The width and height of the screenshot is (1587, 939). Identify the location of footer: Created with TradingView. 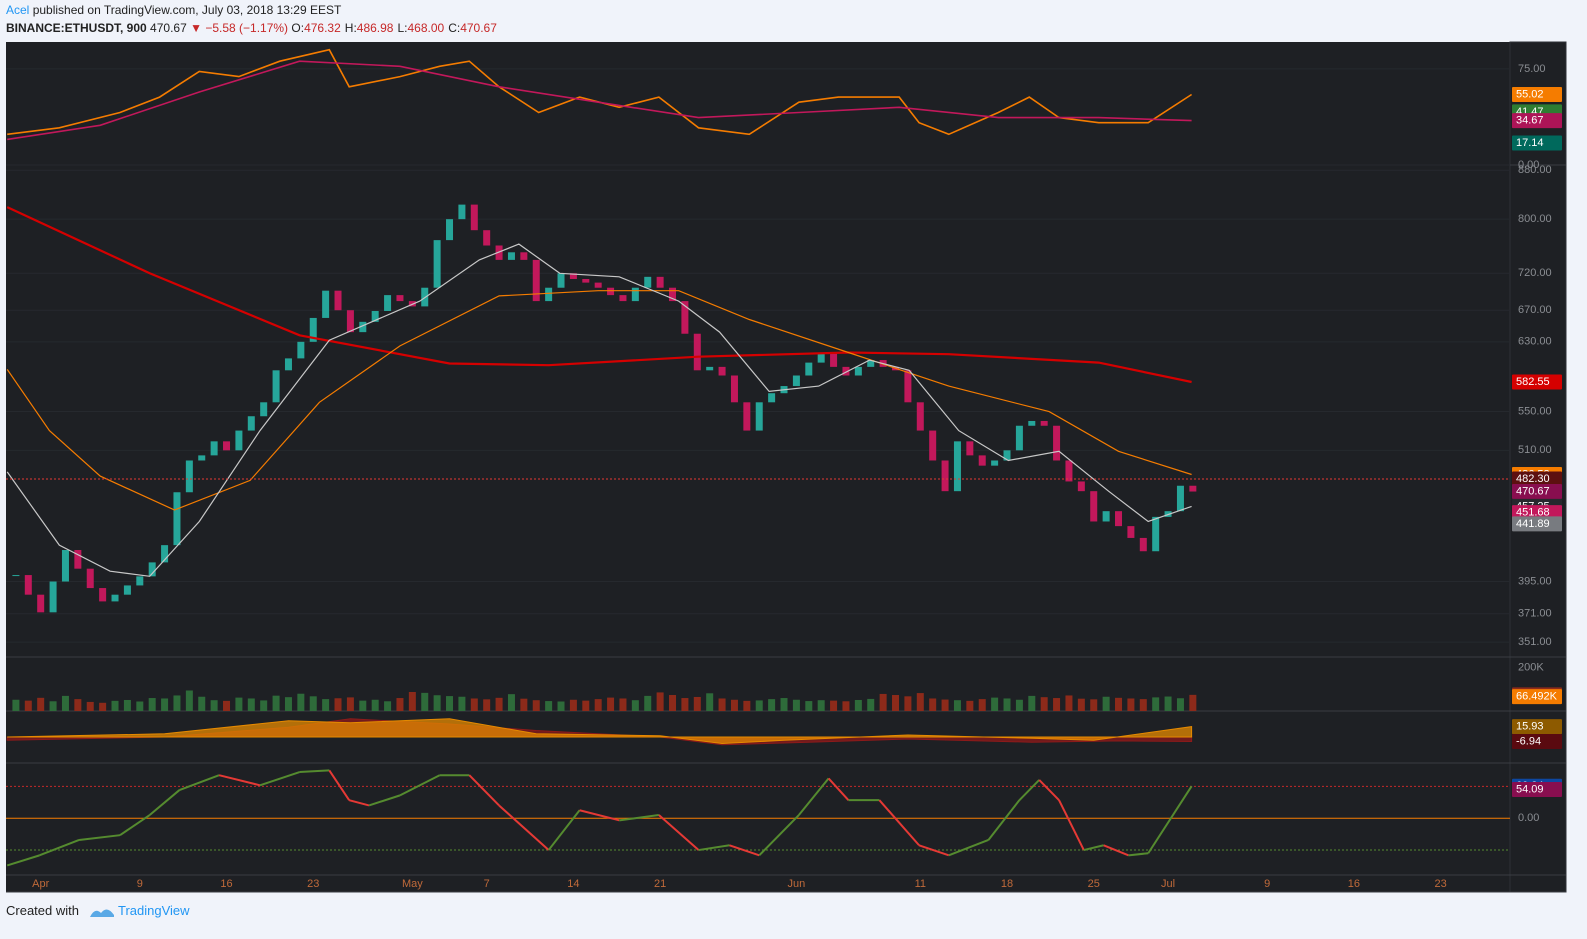
(98, 911).